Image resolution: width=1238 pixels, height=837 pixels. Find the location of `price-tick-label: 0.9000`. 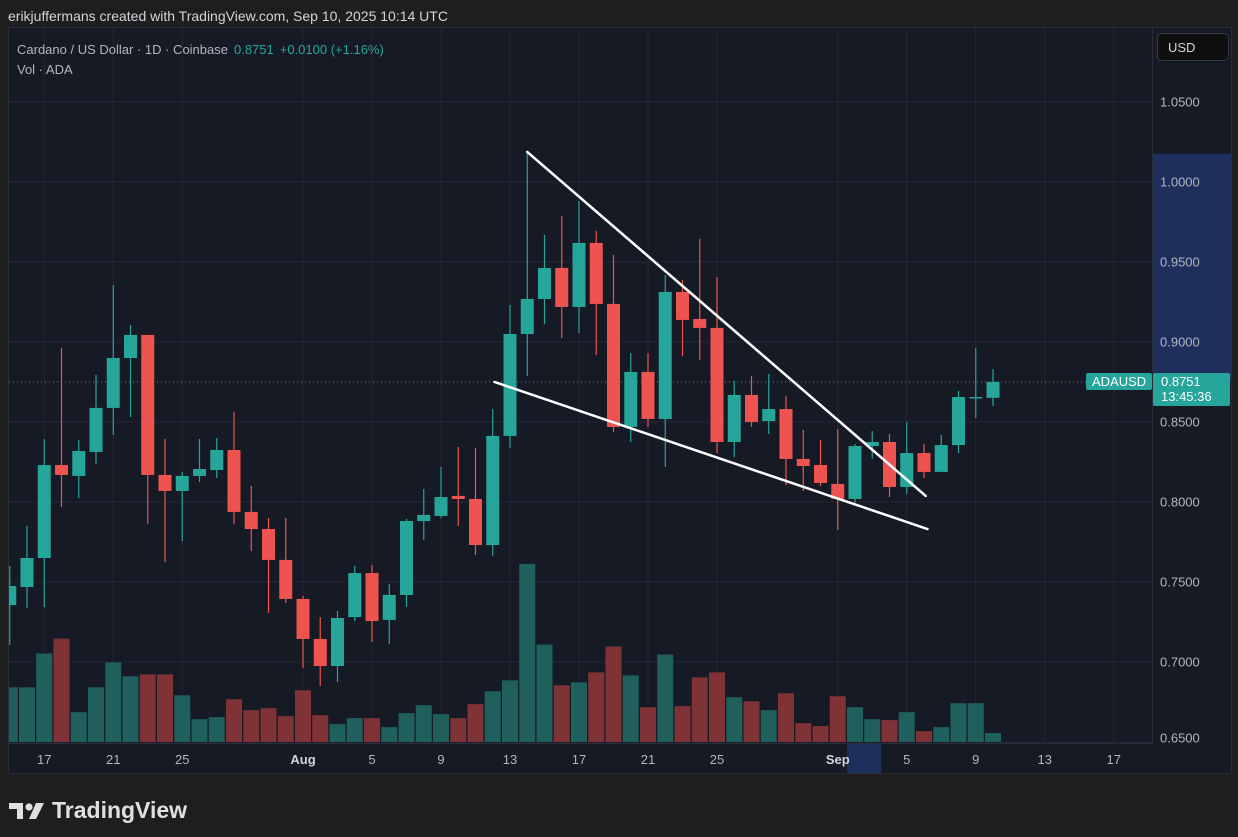

price-tick-label: 0.9000 is located at coordinates (1180, 342).